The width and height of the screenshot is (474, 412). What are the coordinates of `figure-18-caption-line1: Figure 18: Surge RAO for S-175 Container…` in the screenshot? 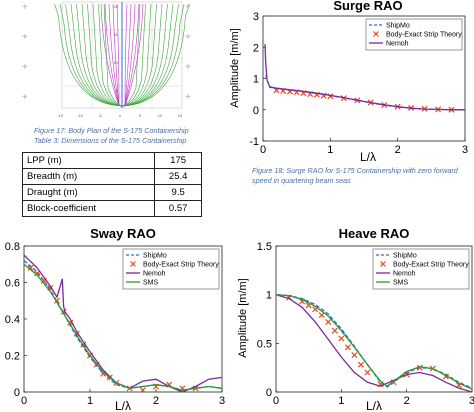 It's located at (355, 170).